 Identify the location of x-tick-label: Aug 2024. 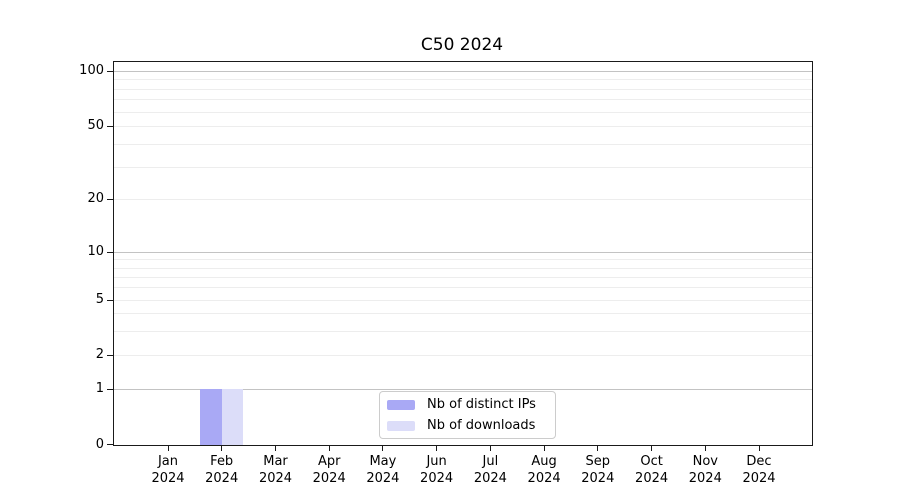
(544, 470).